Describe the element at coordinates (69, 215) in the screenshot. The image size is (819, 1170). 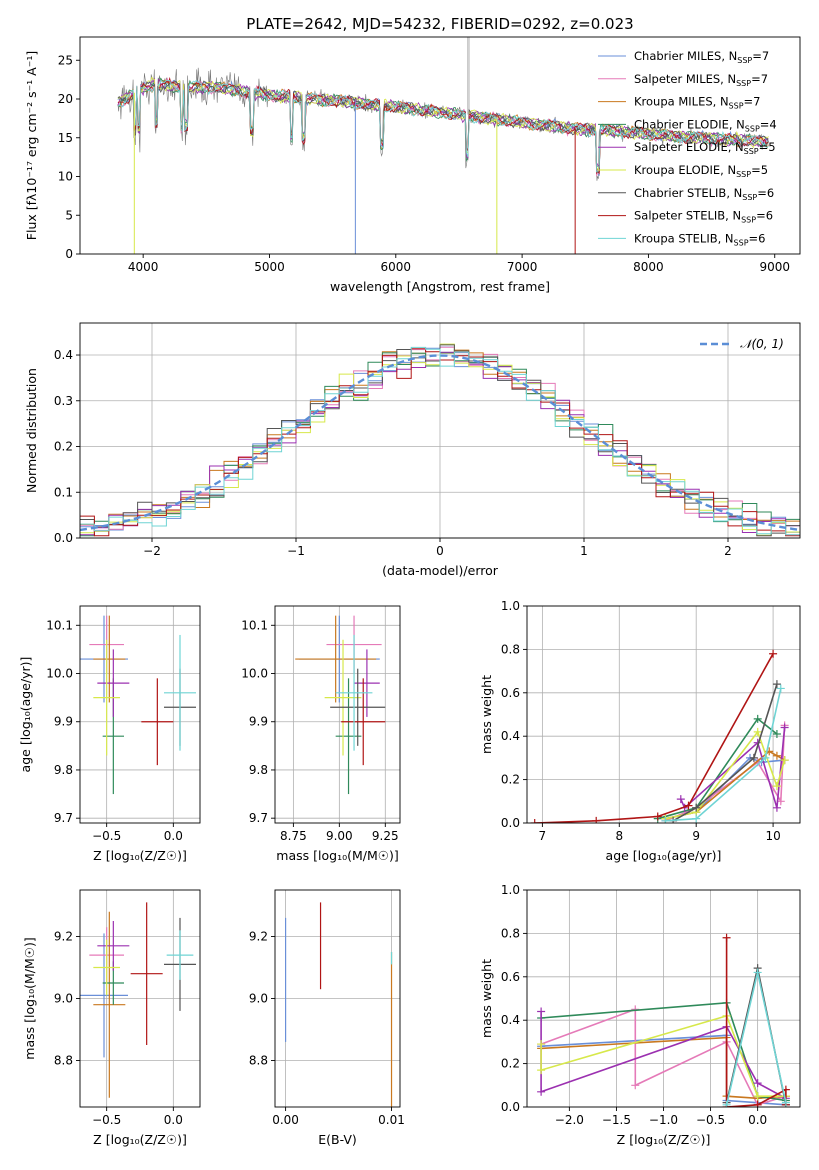
I see `y-tick-label: 5` at that location.